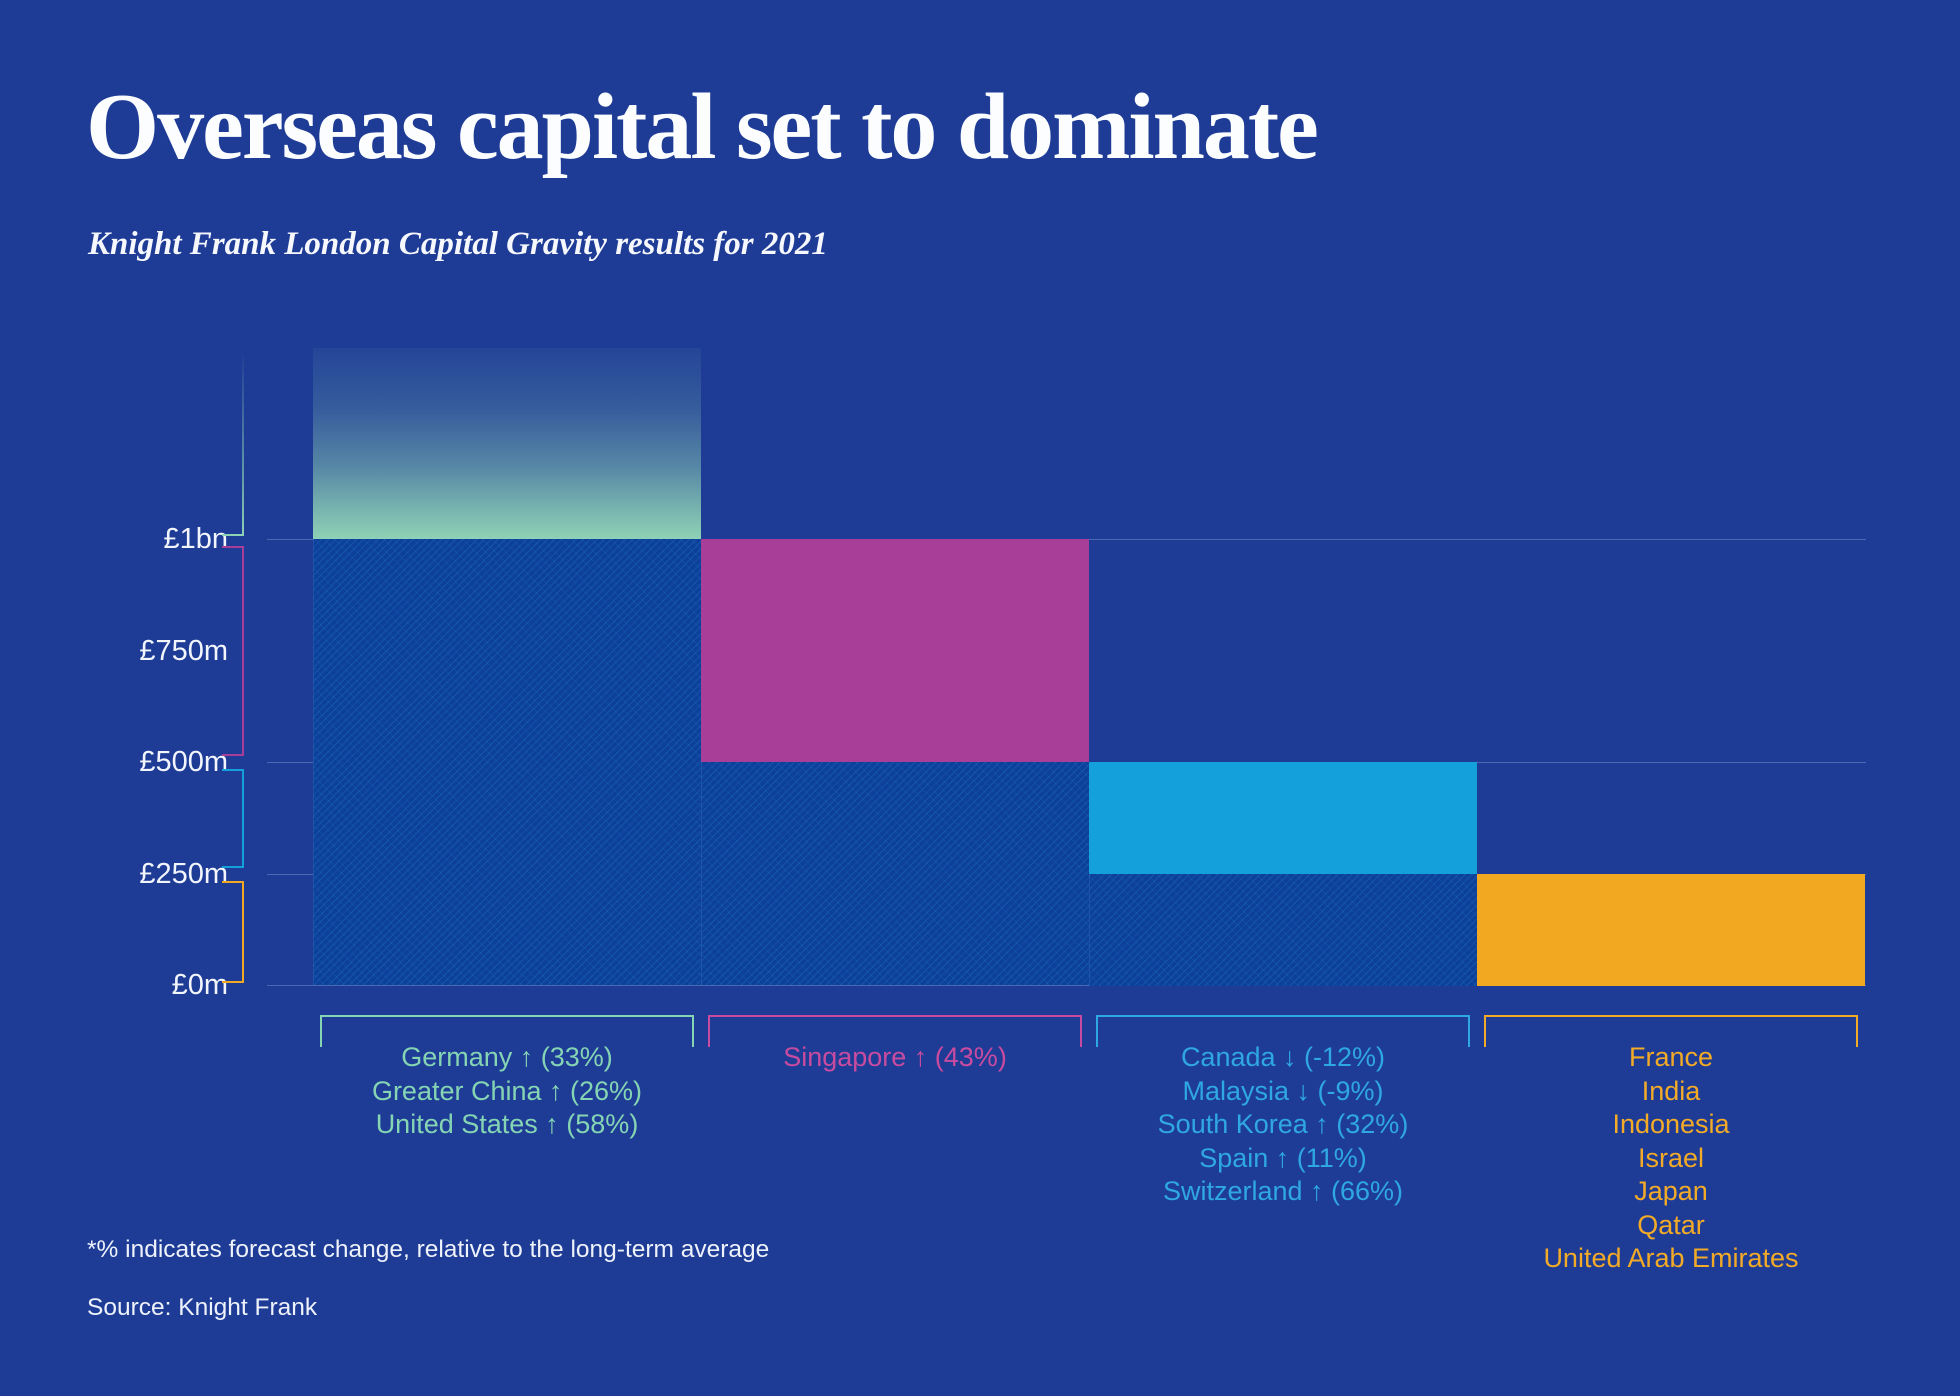 This screenshot has width=1960, height=1396. Describe the element at coordinates (895, 1031) in the screenshot. I see `group-bracket-singapore` at that location.